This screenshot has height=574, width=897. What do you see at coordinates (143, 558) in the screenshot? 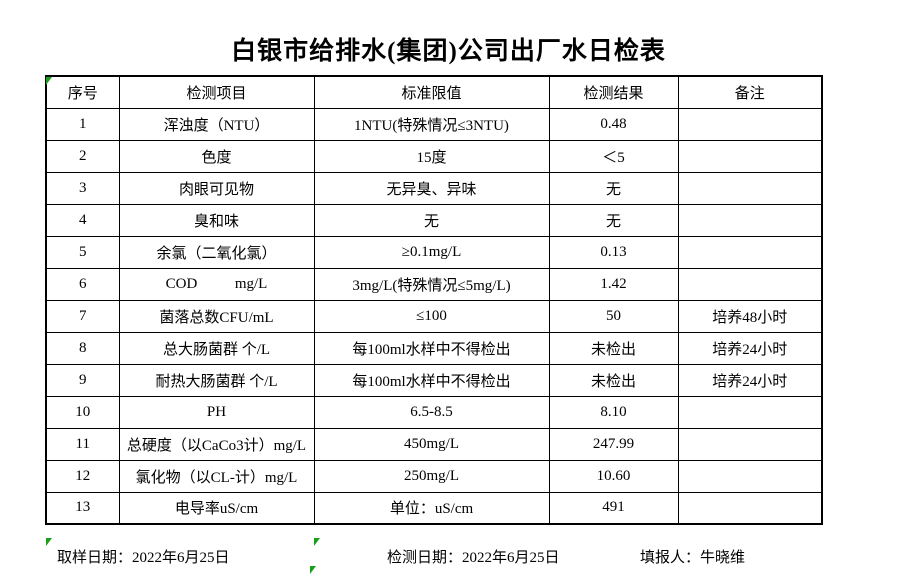
I see `sampling-date-label: 取样日期：2022年6月25日` at bounding box center [143, 558].